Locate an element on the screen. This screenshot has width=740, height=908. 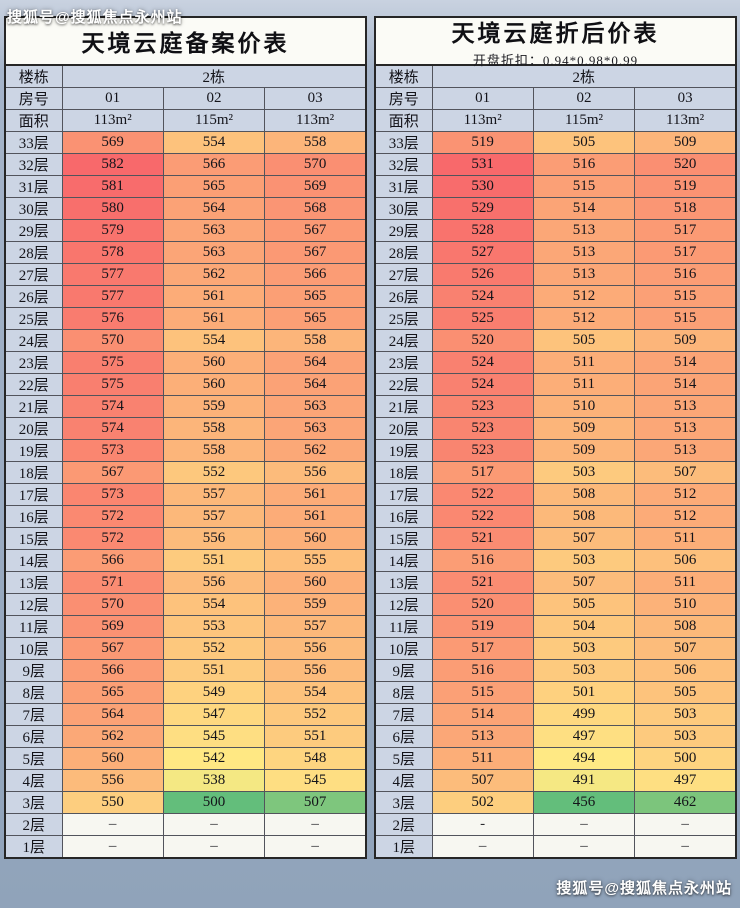
price-cell: 573 is located at coordinates (112, 494).